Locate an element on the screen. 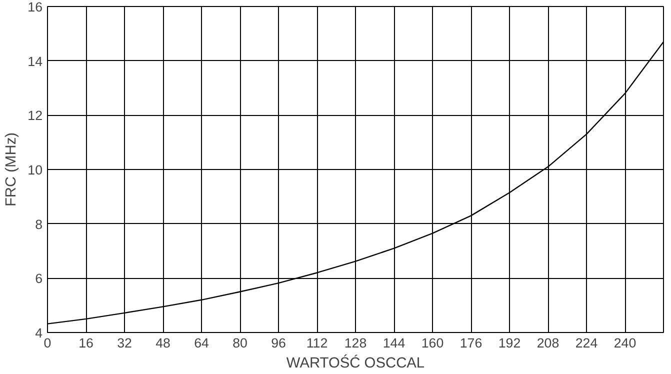 This screenshot has height=374, width=671. x-tick-label: 128 is located at coordinates (355, 343).